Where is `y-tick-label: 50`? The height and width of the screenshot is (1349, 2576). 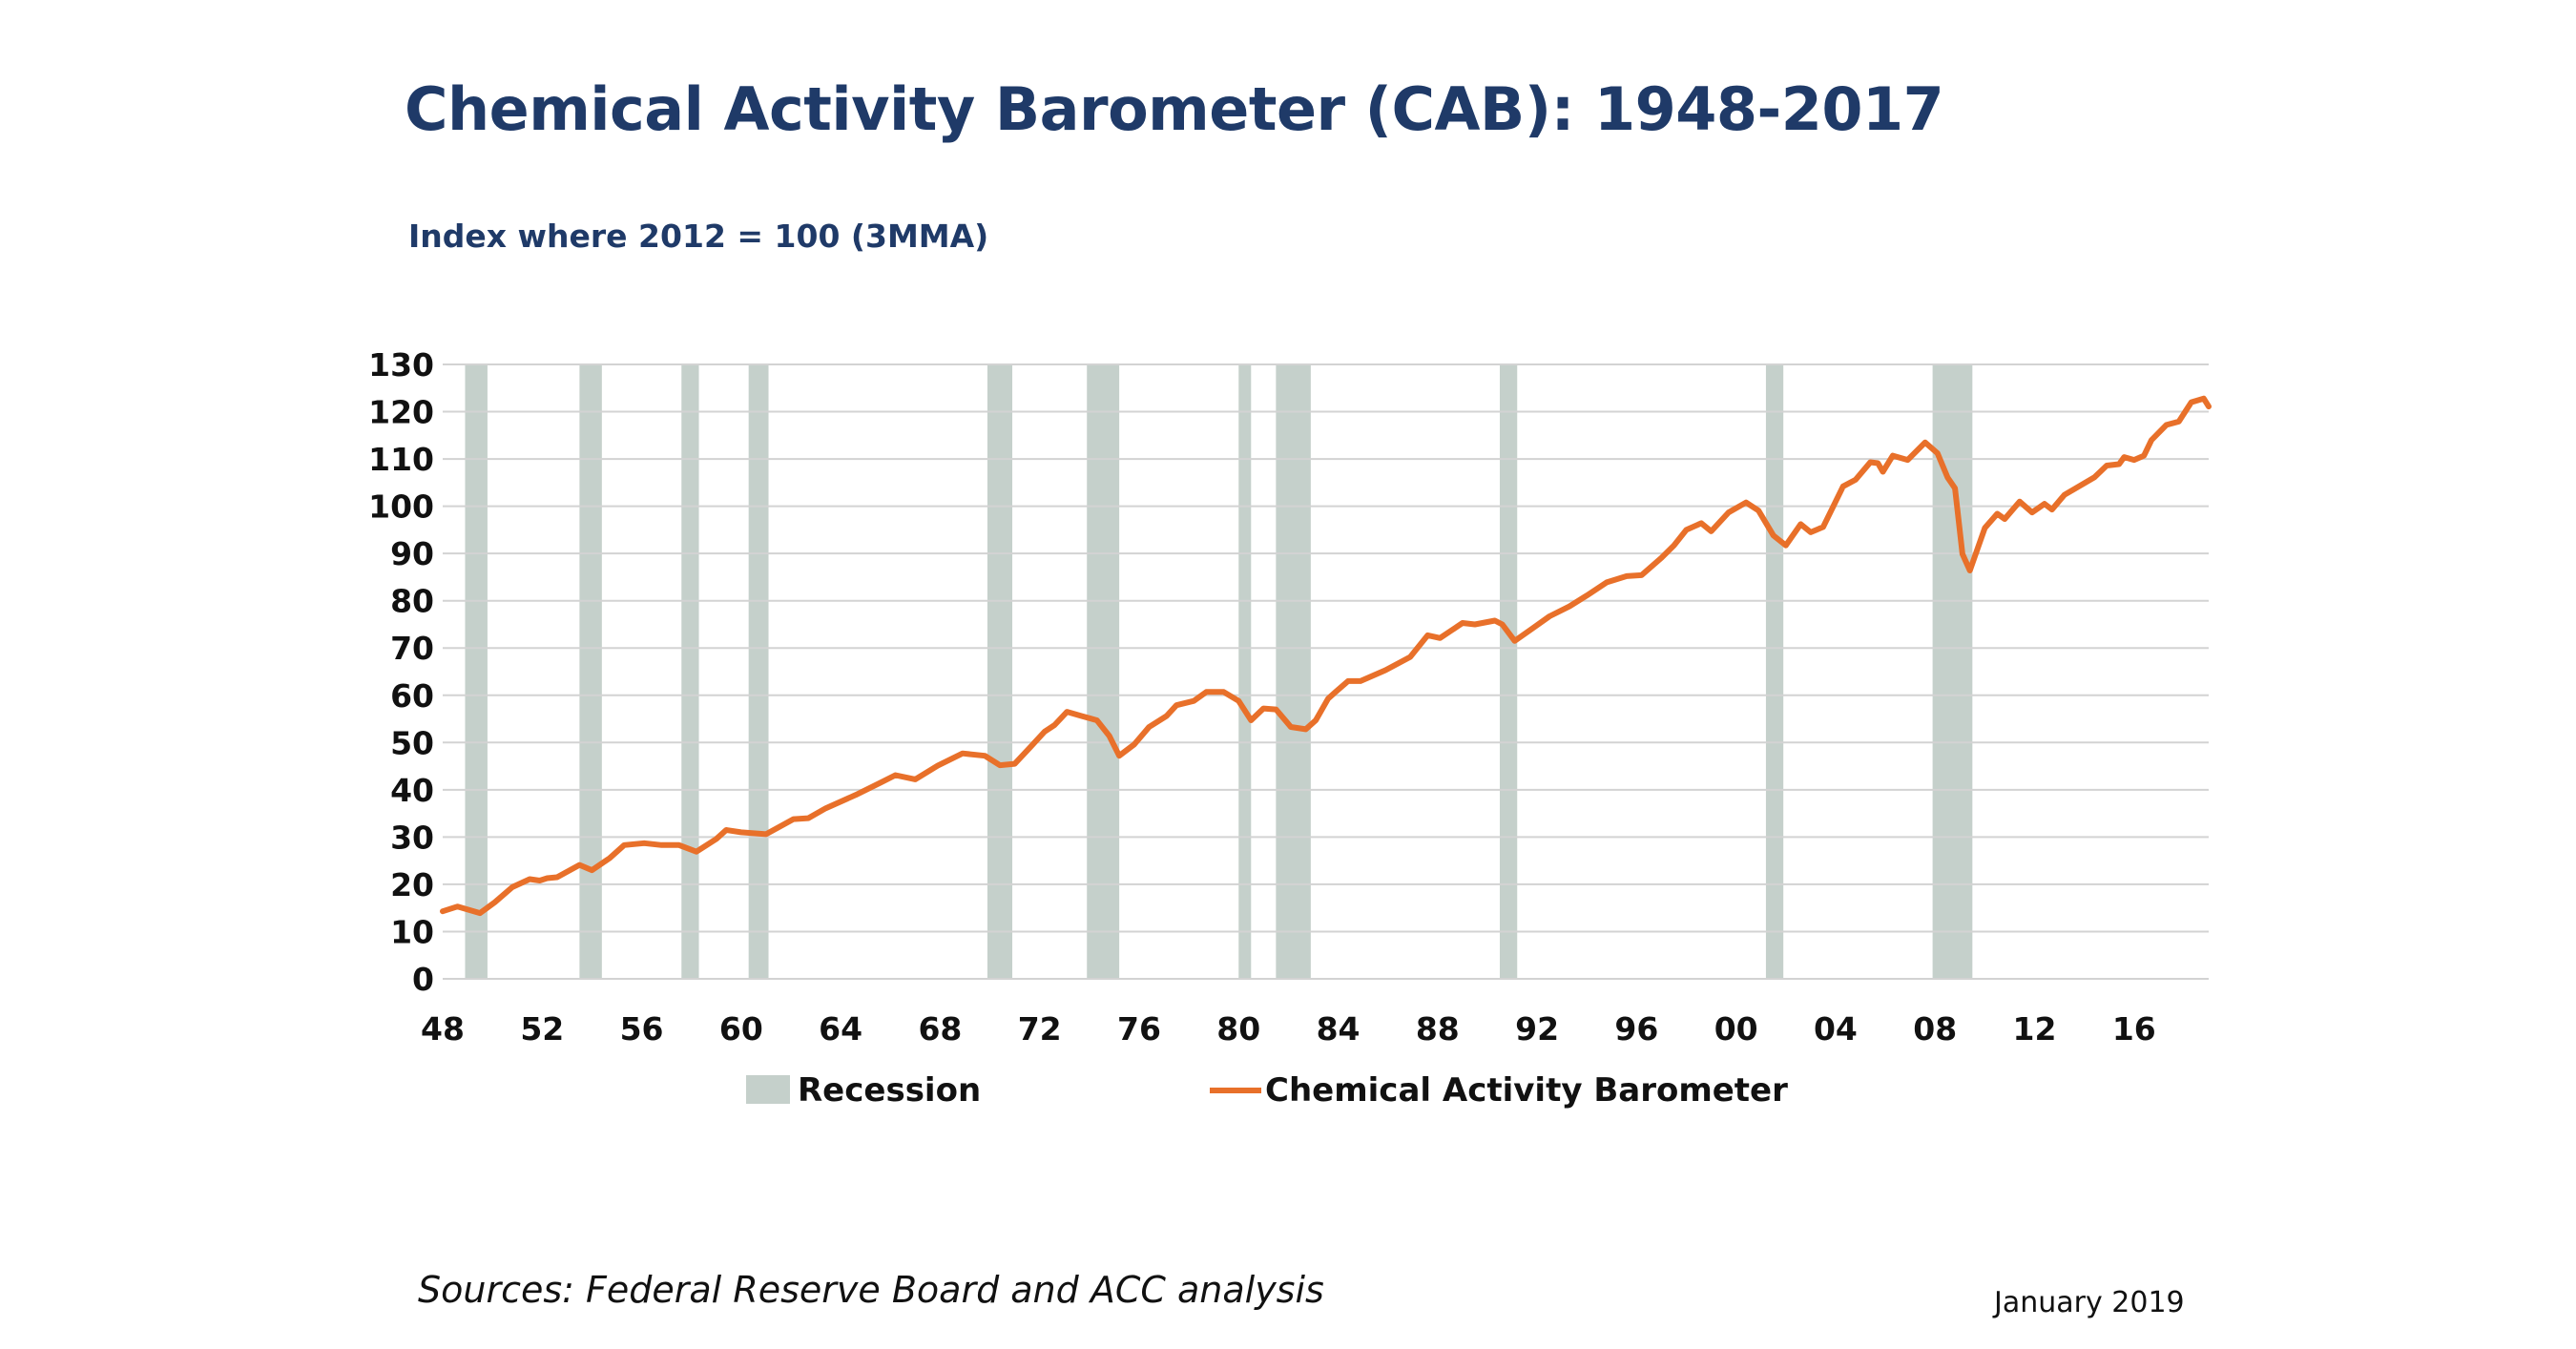 y-tick-label: 50 is located at coordinates (412, 742).